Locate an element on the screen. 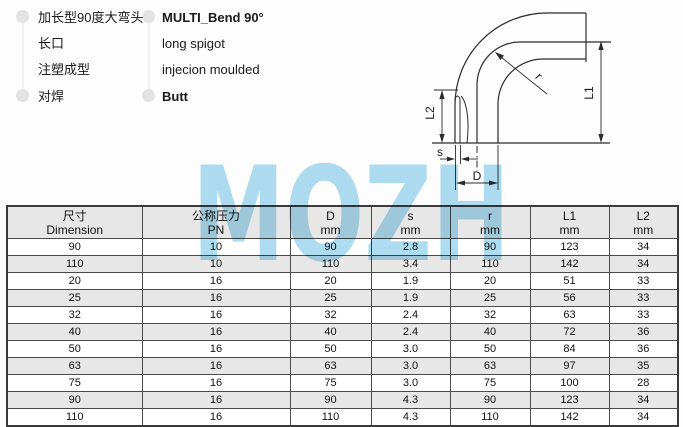 This screenshot has width=683, height=427. table-cell: 56 is located at coordinates (569, 298).